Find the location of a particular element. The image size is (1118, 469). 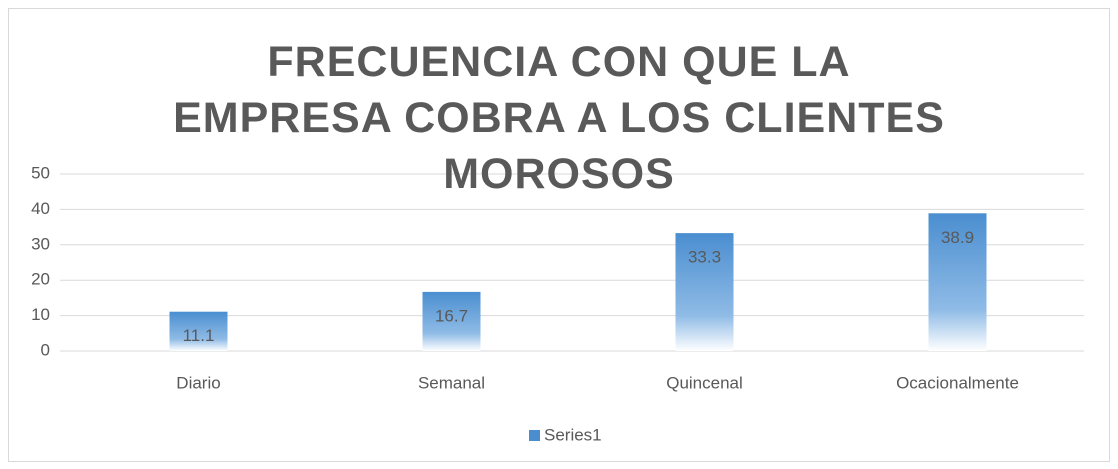

y-tick-label: 30 is located at coordinates (40, 243).